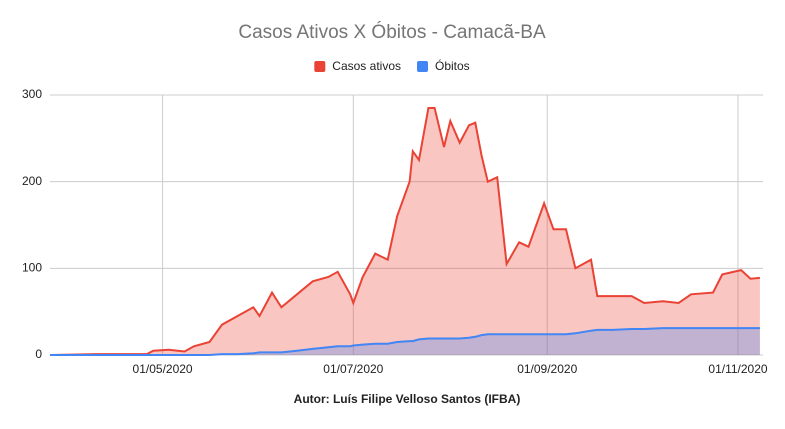  Describe the element at coordinates (737, 369) in the screenshot. I see `x-tick-label: 01/11/2020` at that location.